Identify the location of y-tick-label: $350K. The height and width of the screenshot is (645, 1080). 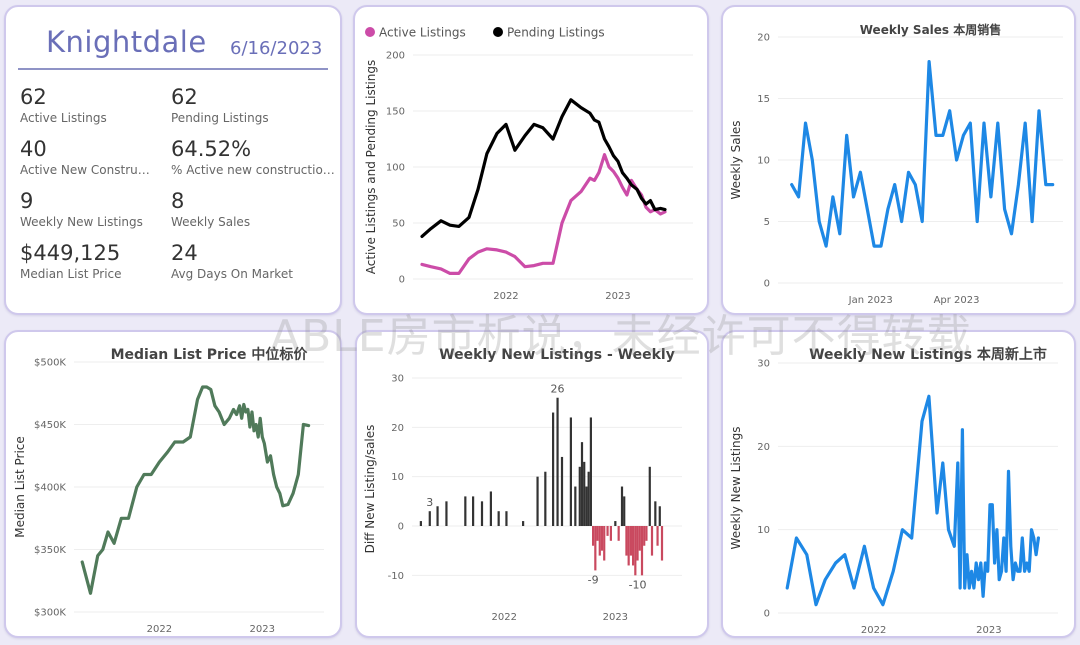
(50, 550).